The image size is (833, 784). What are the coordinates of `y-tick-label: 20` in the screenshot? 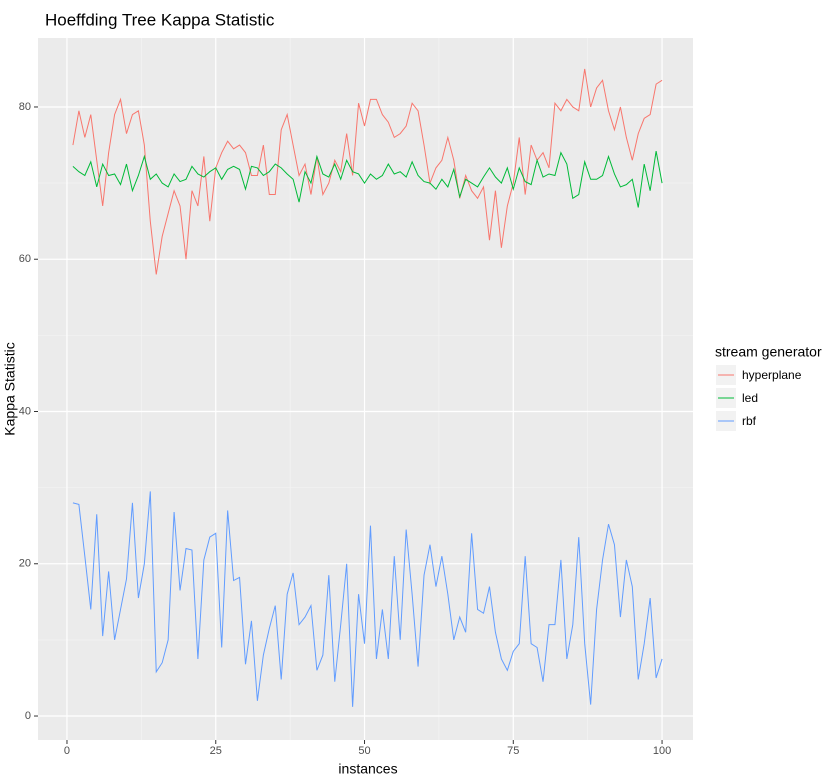 It's located at (25, 564).